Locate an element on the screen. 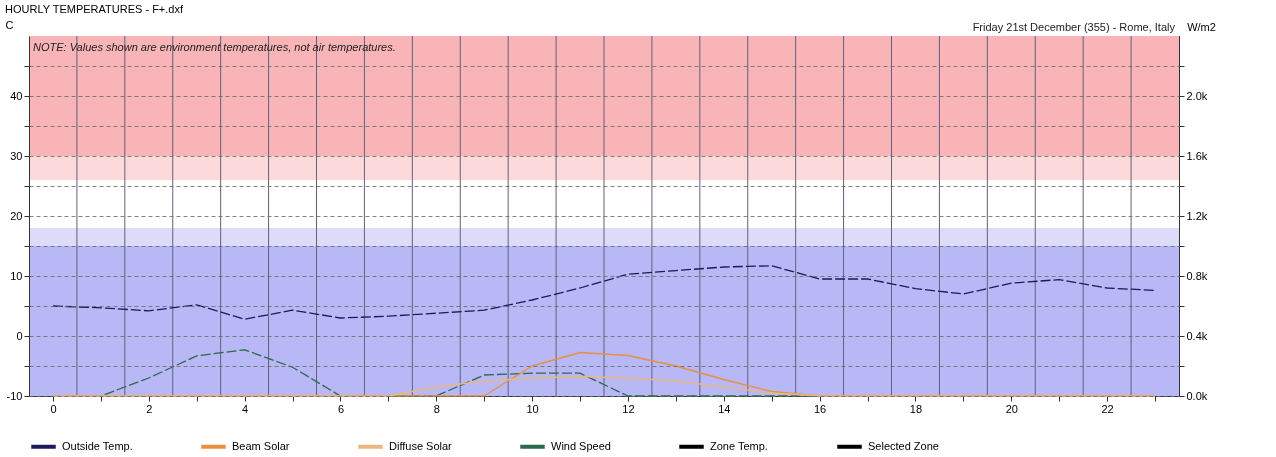  y2-tick-label: 2.0k is located at coordinates (1197, 95).